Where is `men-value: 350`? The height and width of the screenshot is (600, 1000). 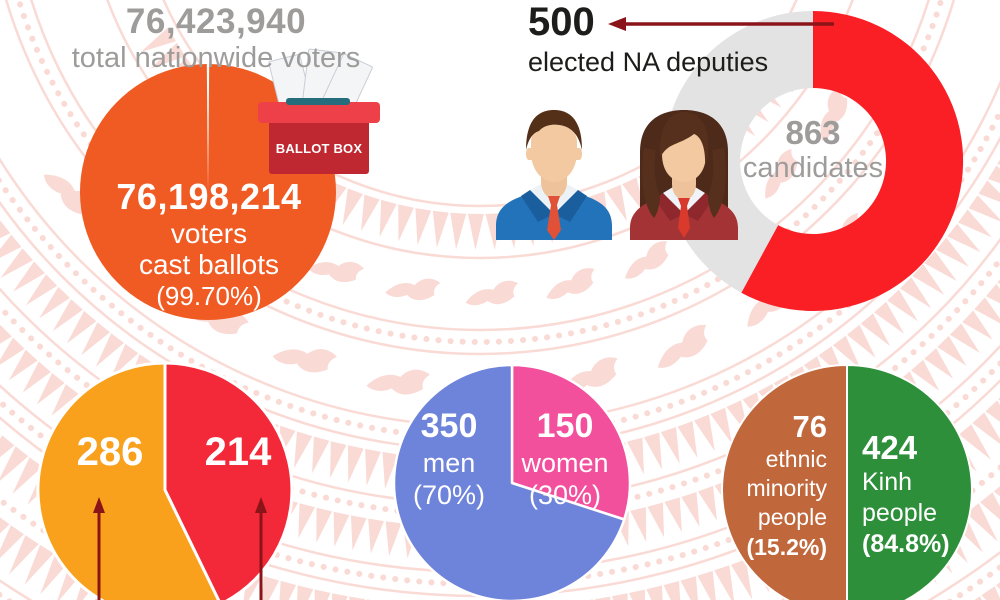
men-value: 350 is located at coordinates (449, 426).